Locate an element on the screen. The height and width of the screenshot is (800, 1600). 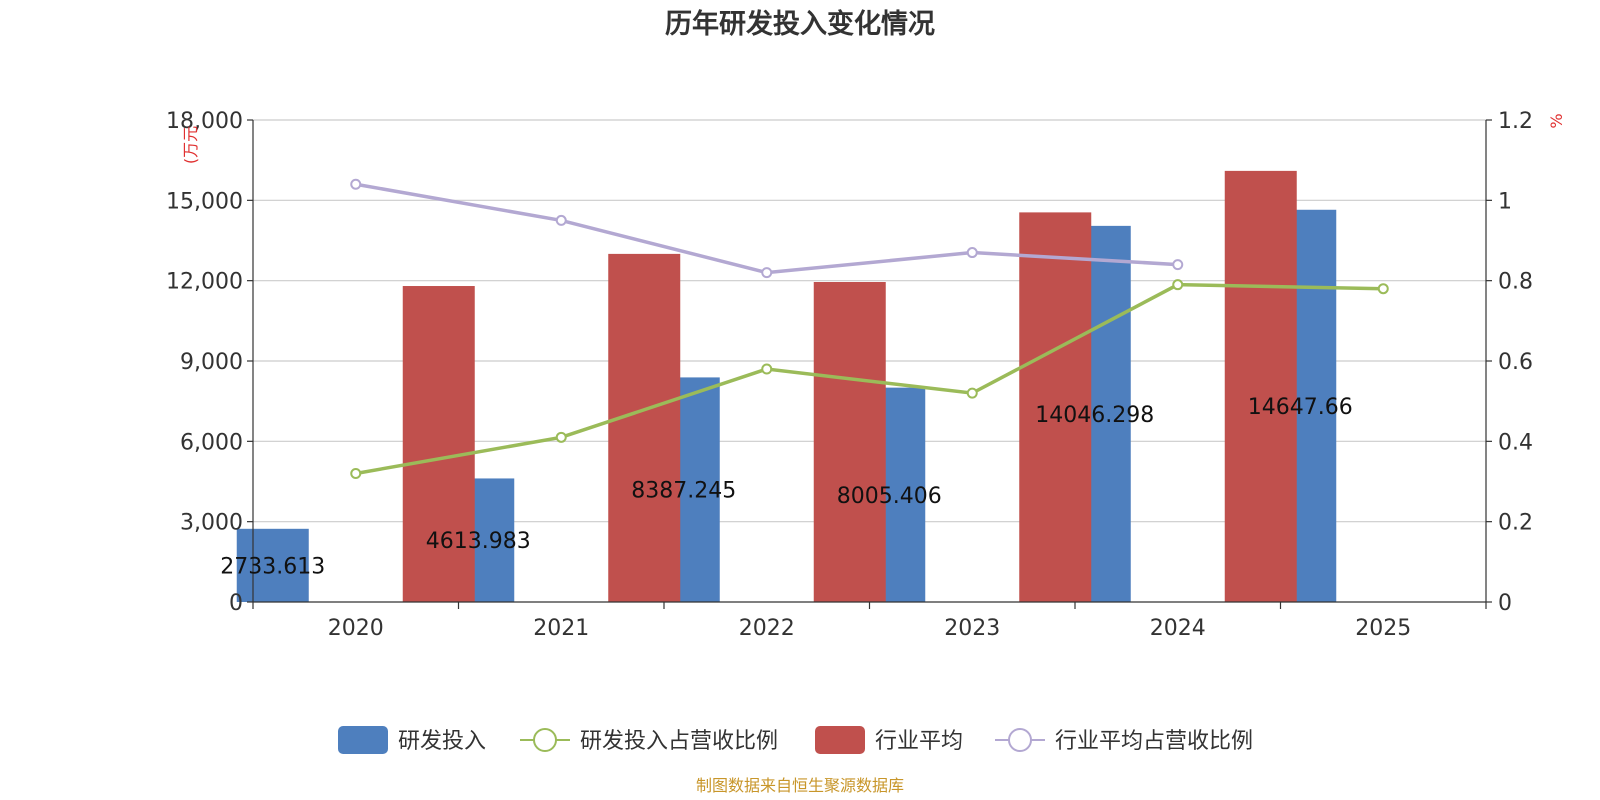
x-tick-label: 2020 is located at coordinates (356, 628).